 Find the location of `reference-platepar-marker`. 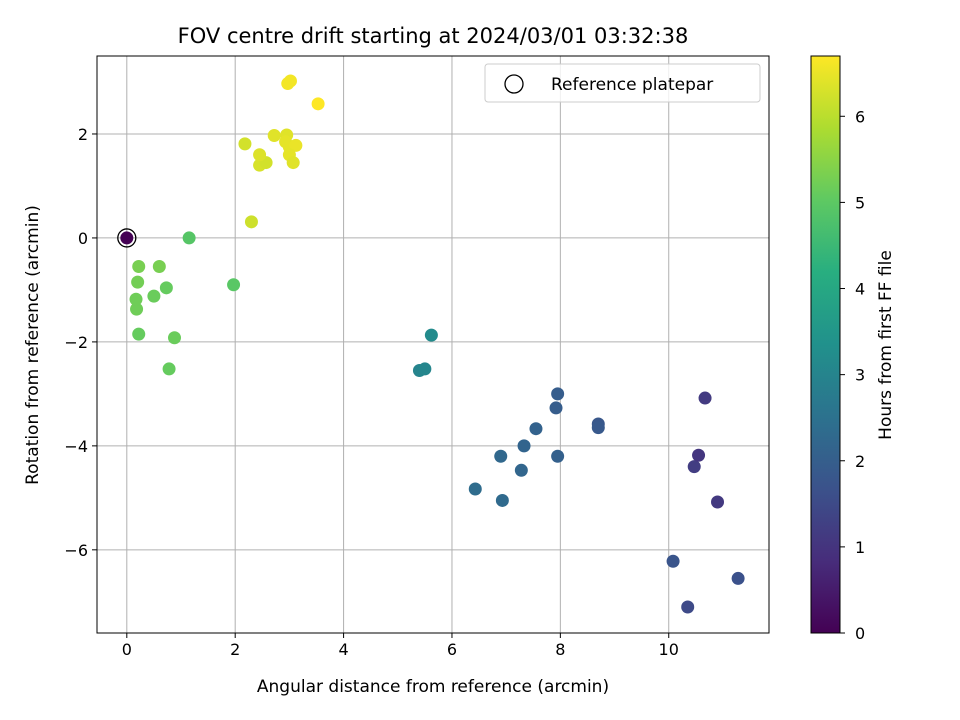

reference-platepar-marker is located at coordinates (127, 238).